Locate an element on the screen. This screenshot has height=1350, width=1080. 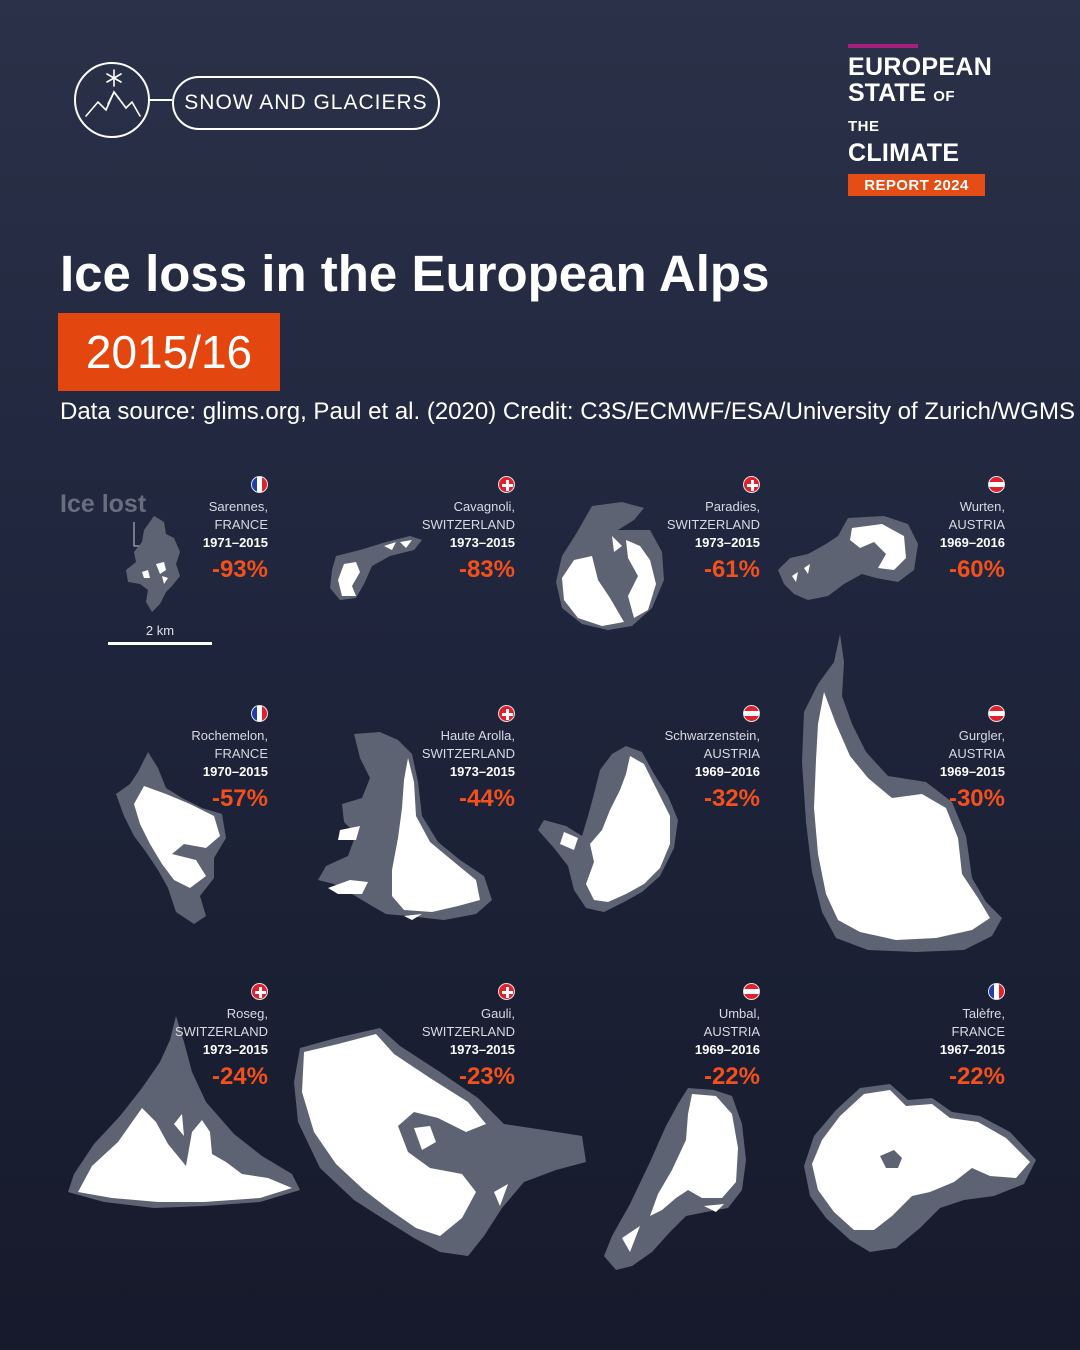
glacier-shape-wurten is located at coordinates (848, 558).